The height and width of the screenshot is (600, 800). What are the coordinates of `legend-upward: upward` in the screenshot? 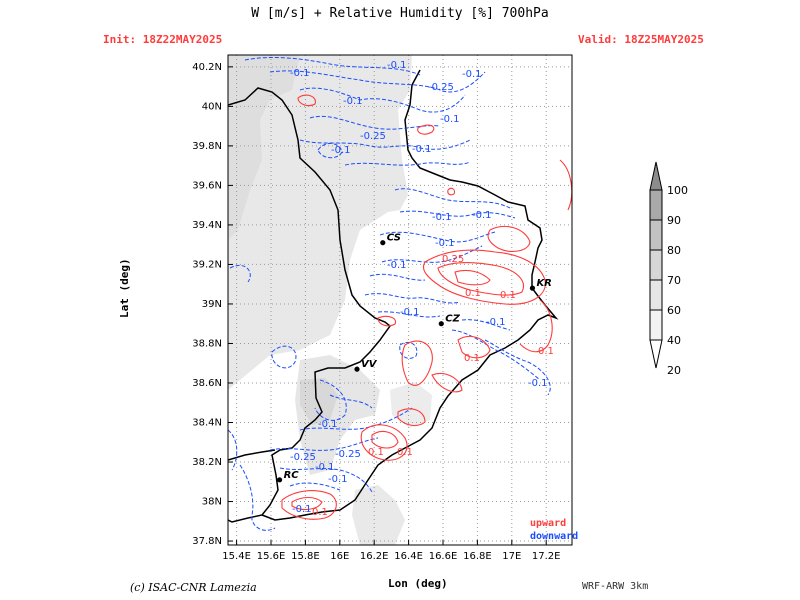 It's located at (548, 523).